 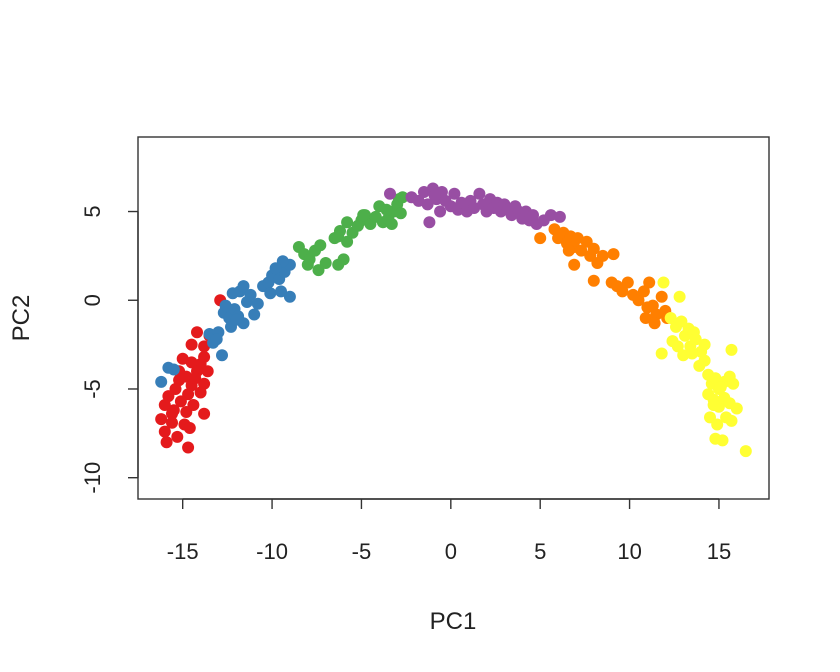 I want to click on y-axis-title: PC2, so click(x=21, y=318).